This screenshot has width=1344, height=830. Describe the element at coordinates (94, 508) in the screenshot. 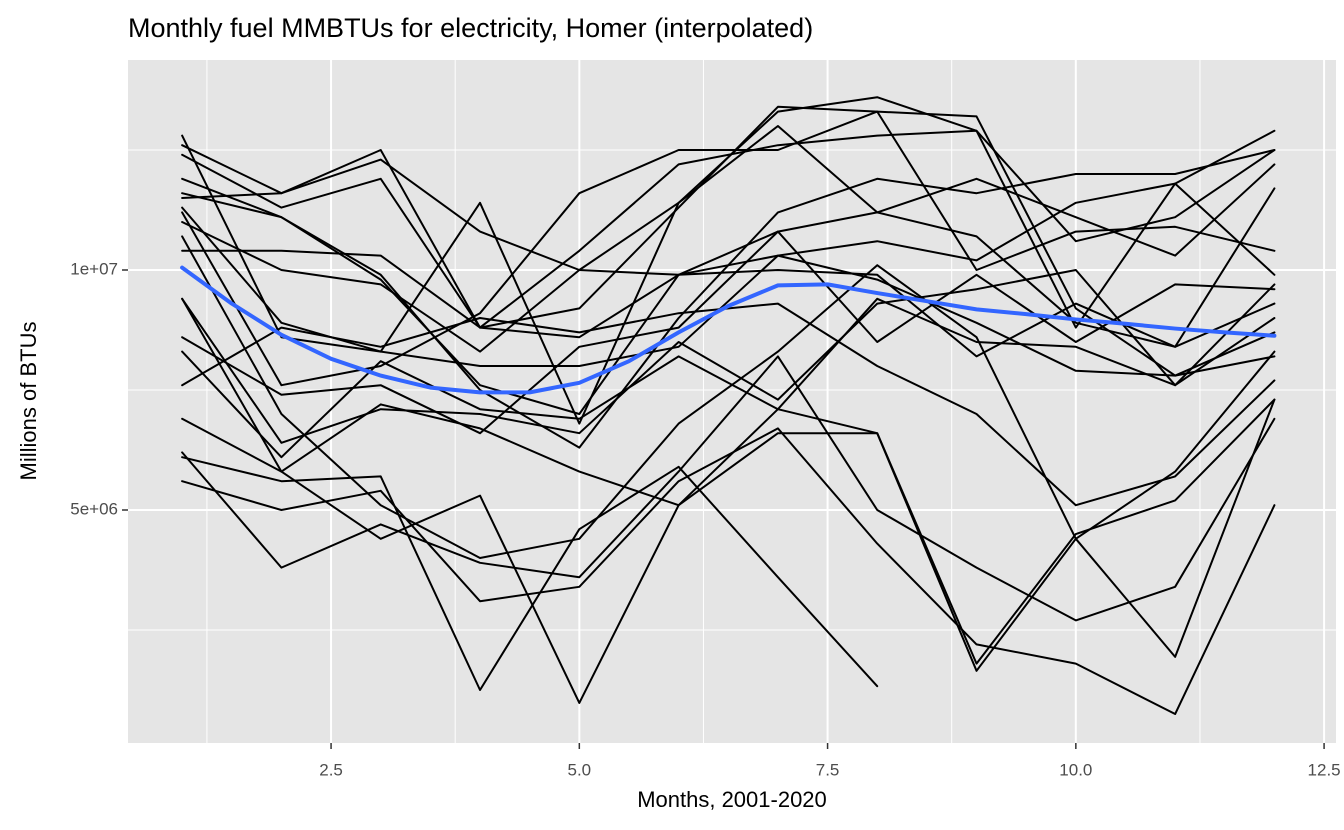

I see `y-tick-label: 5e+06` at that location.